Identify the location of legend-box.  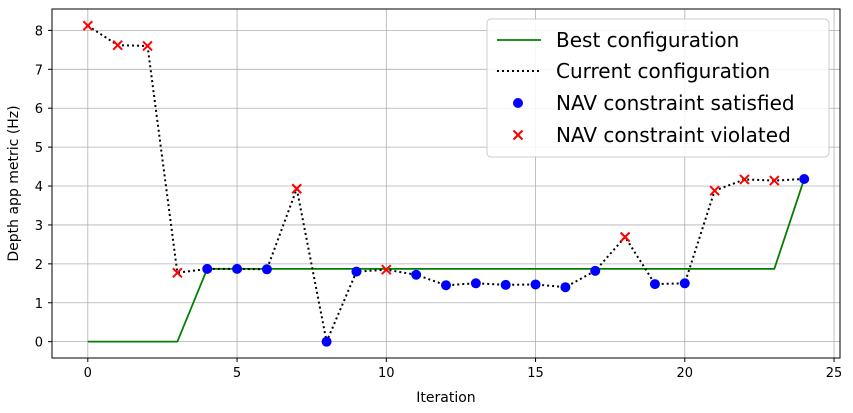
(658, 88).